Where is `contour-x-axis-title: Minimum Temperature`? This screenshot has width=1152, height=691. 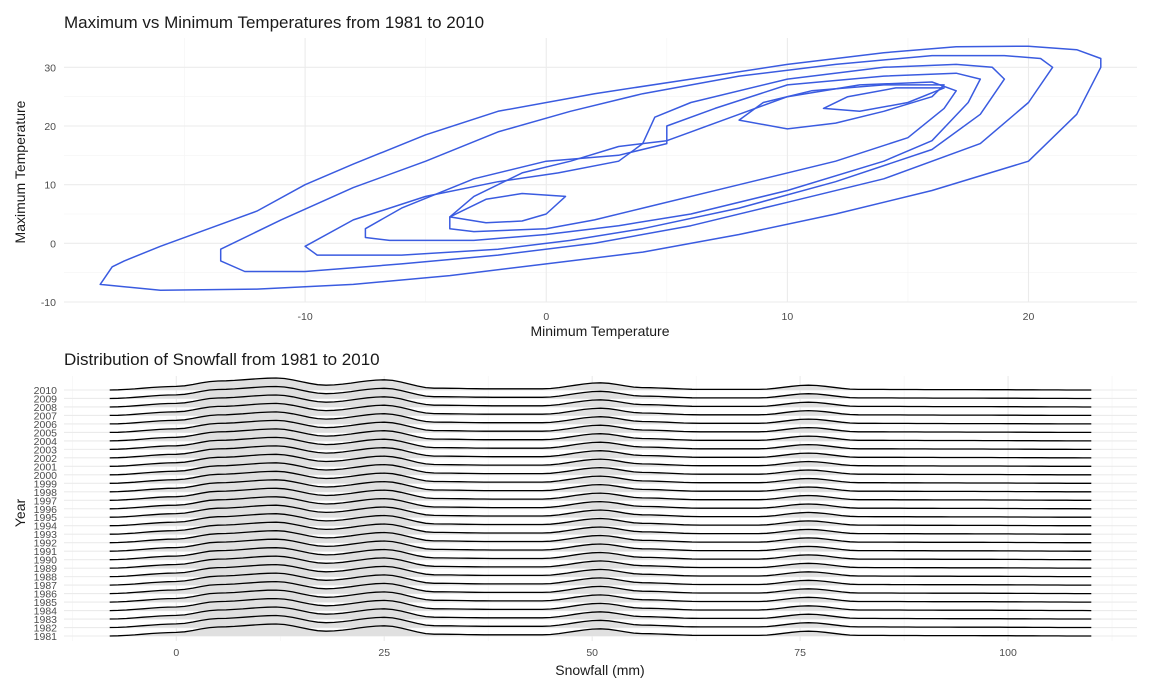 contour-x-axis-title: Minimum Temperature is located at coordinates (599, 331).